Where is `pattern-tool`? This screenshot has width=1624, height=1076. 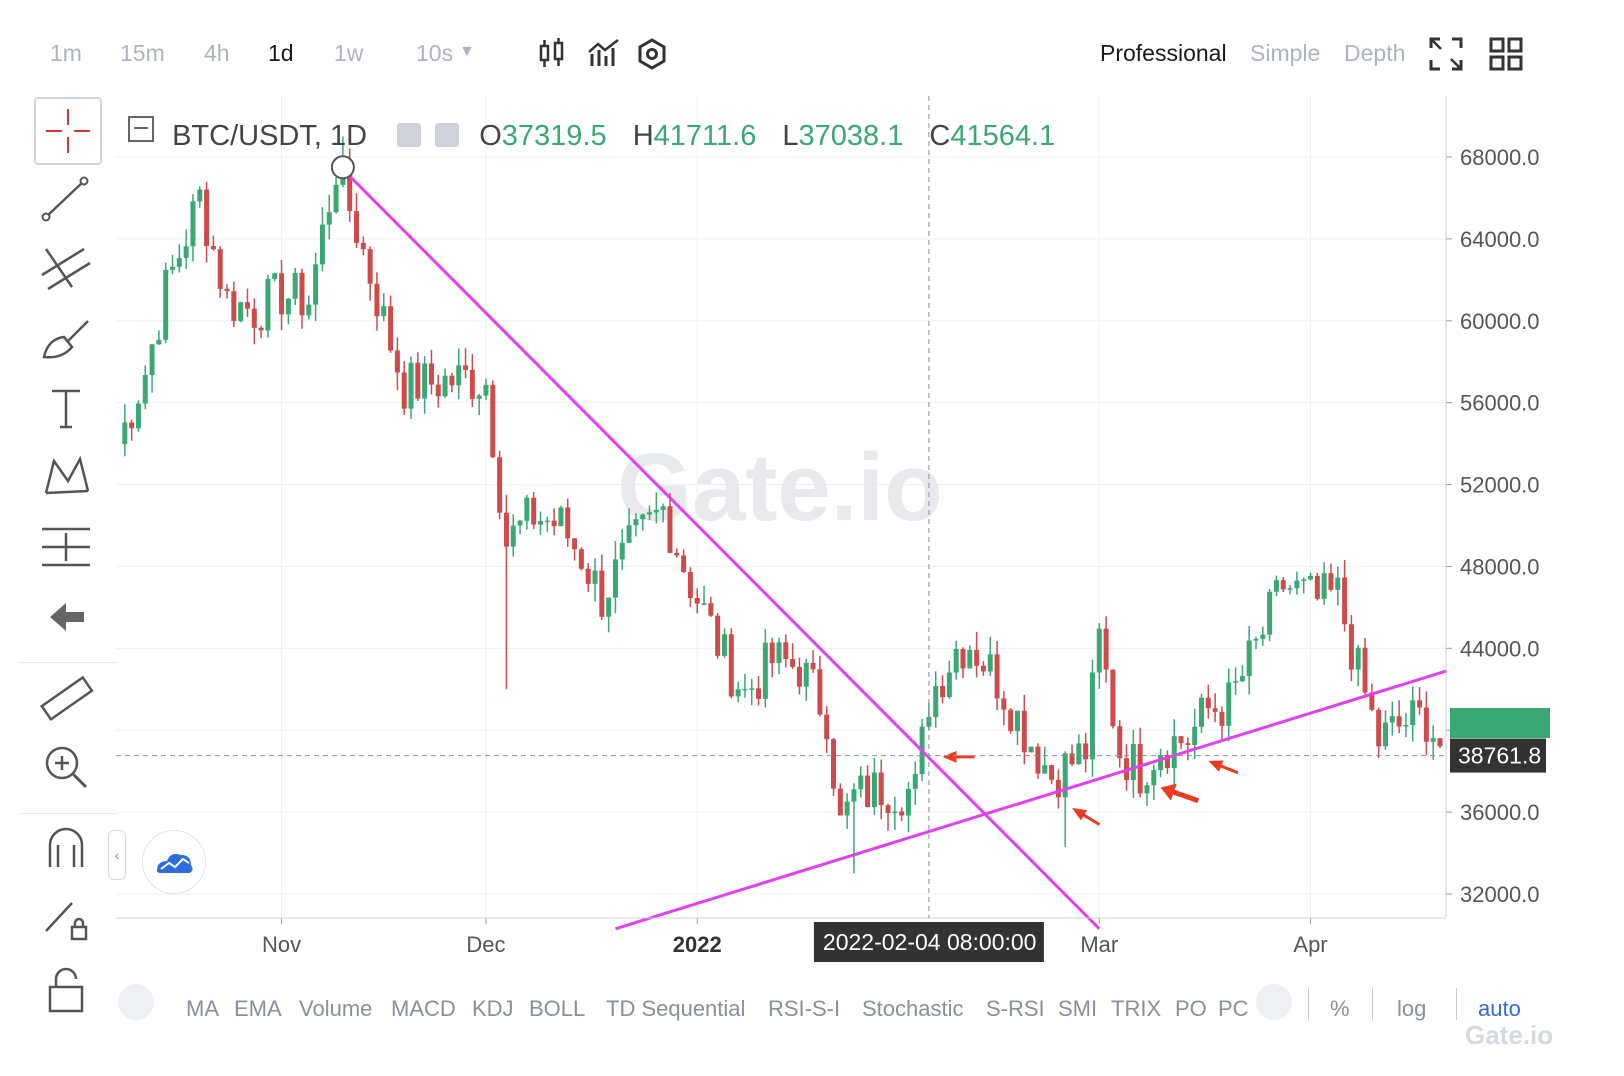 pattern-tool is located at coordinates (66, 477).